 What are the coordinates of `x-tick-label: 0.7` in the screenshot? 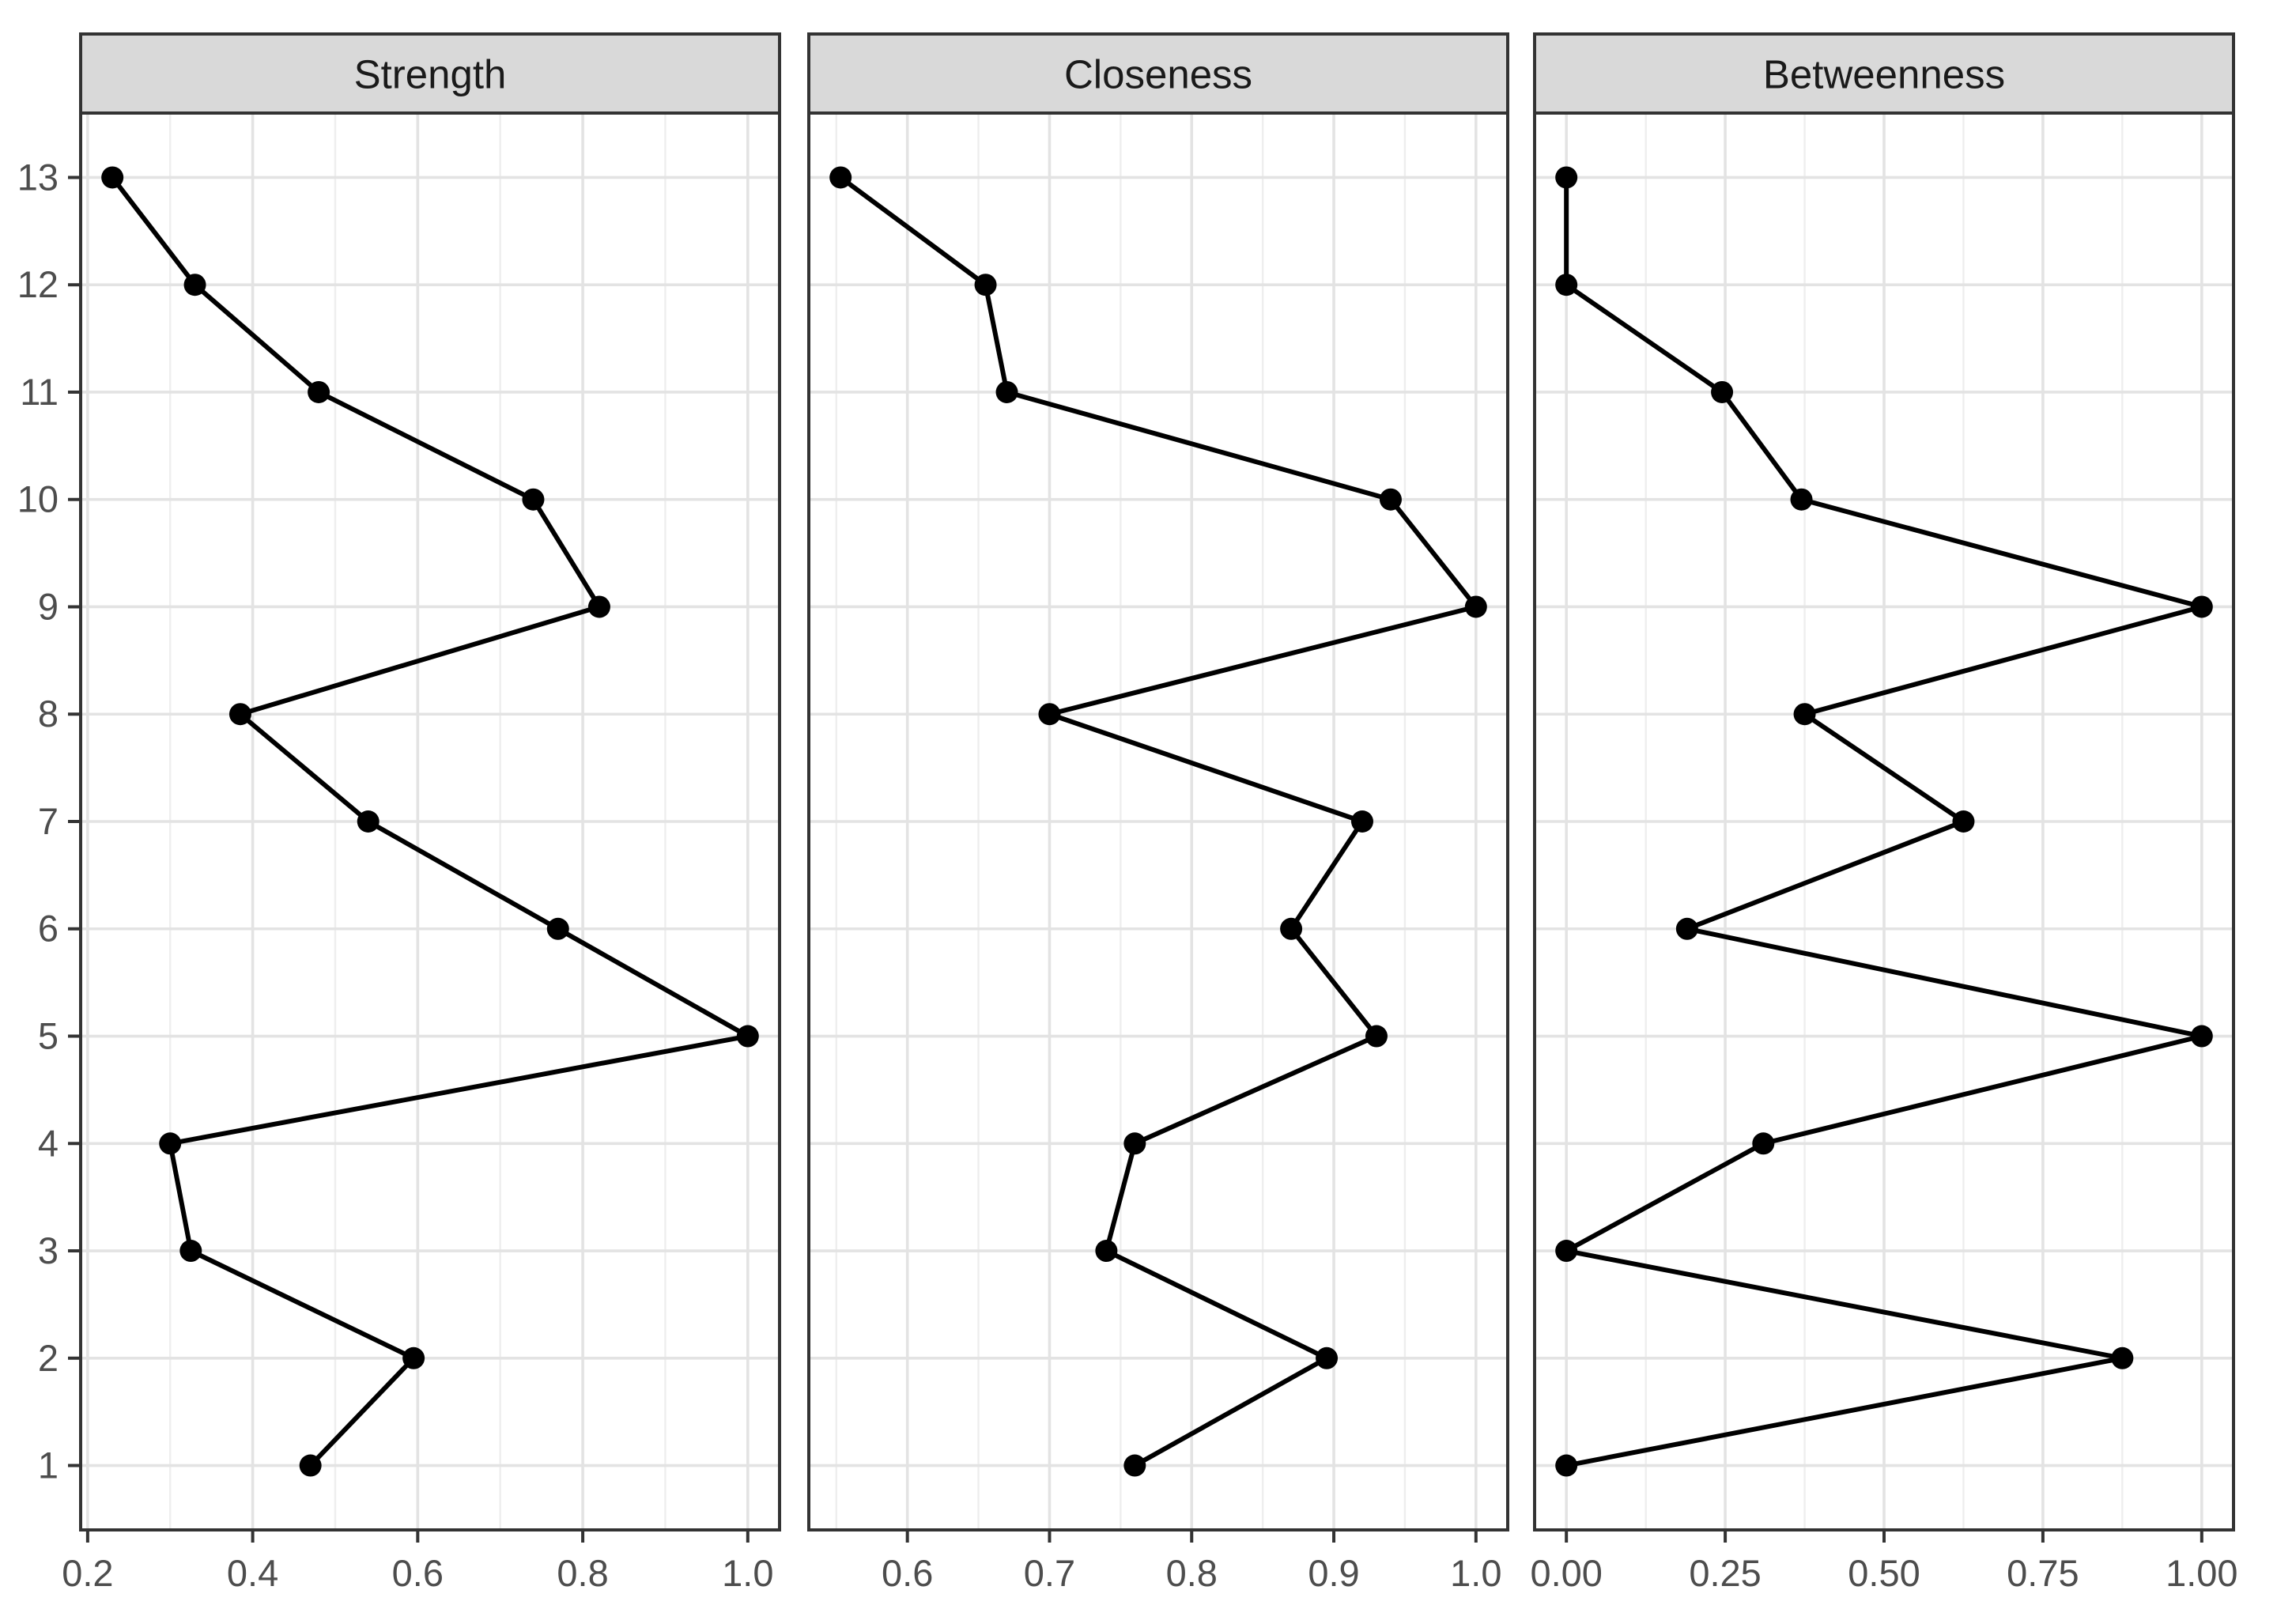 It's located at (1049, 1573).